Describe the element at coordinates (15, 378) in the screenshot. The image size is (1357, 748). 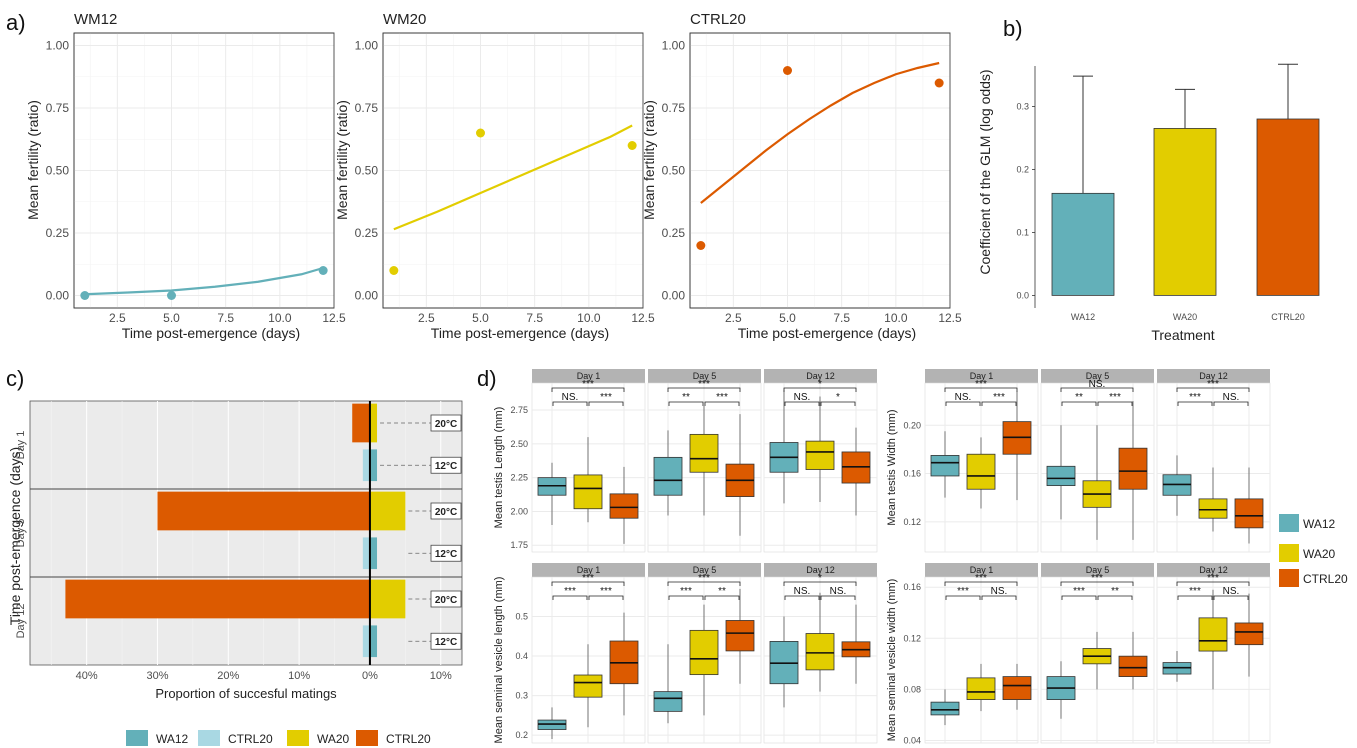
I see `panel-c-letter: c)` at that location.